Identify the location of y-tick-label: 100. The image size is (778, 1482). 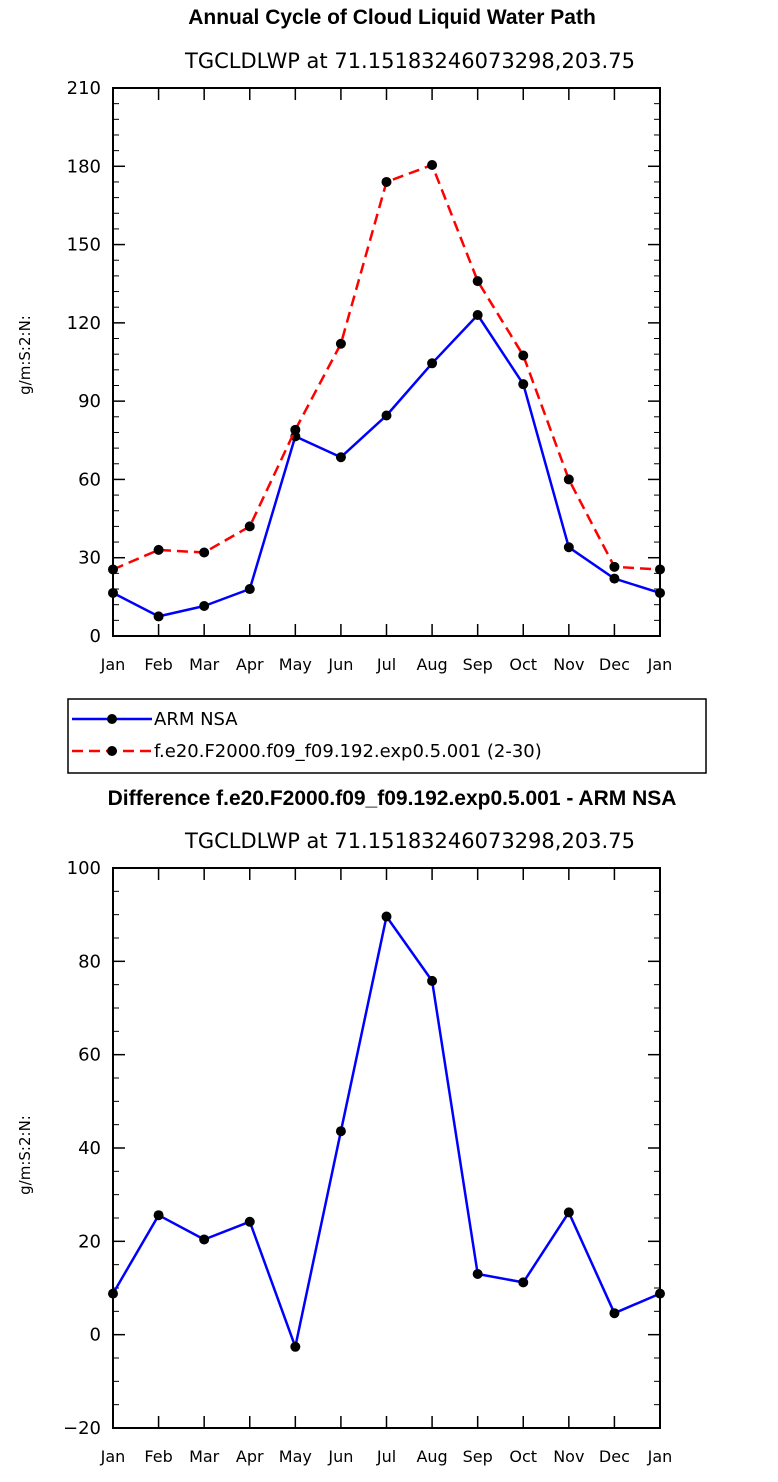
(84, 868).